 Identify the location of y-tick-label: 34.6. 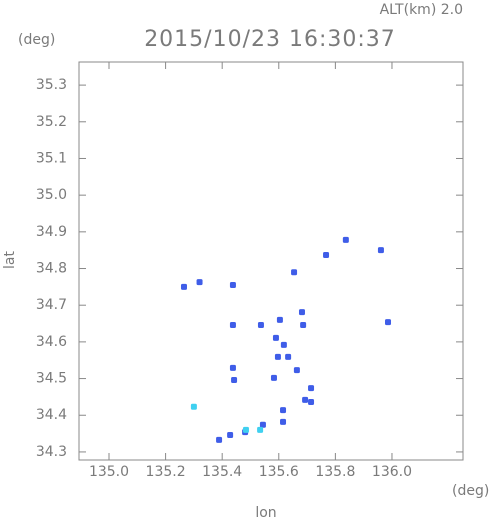
(51, 342).